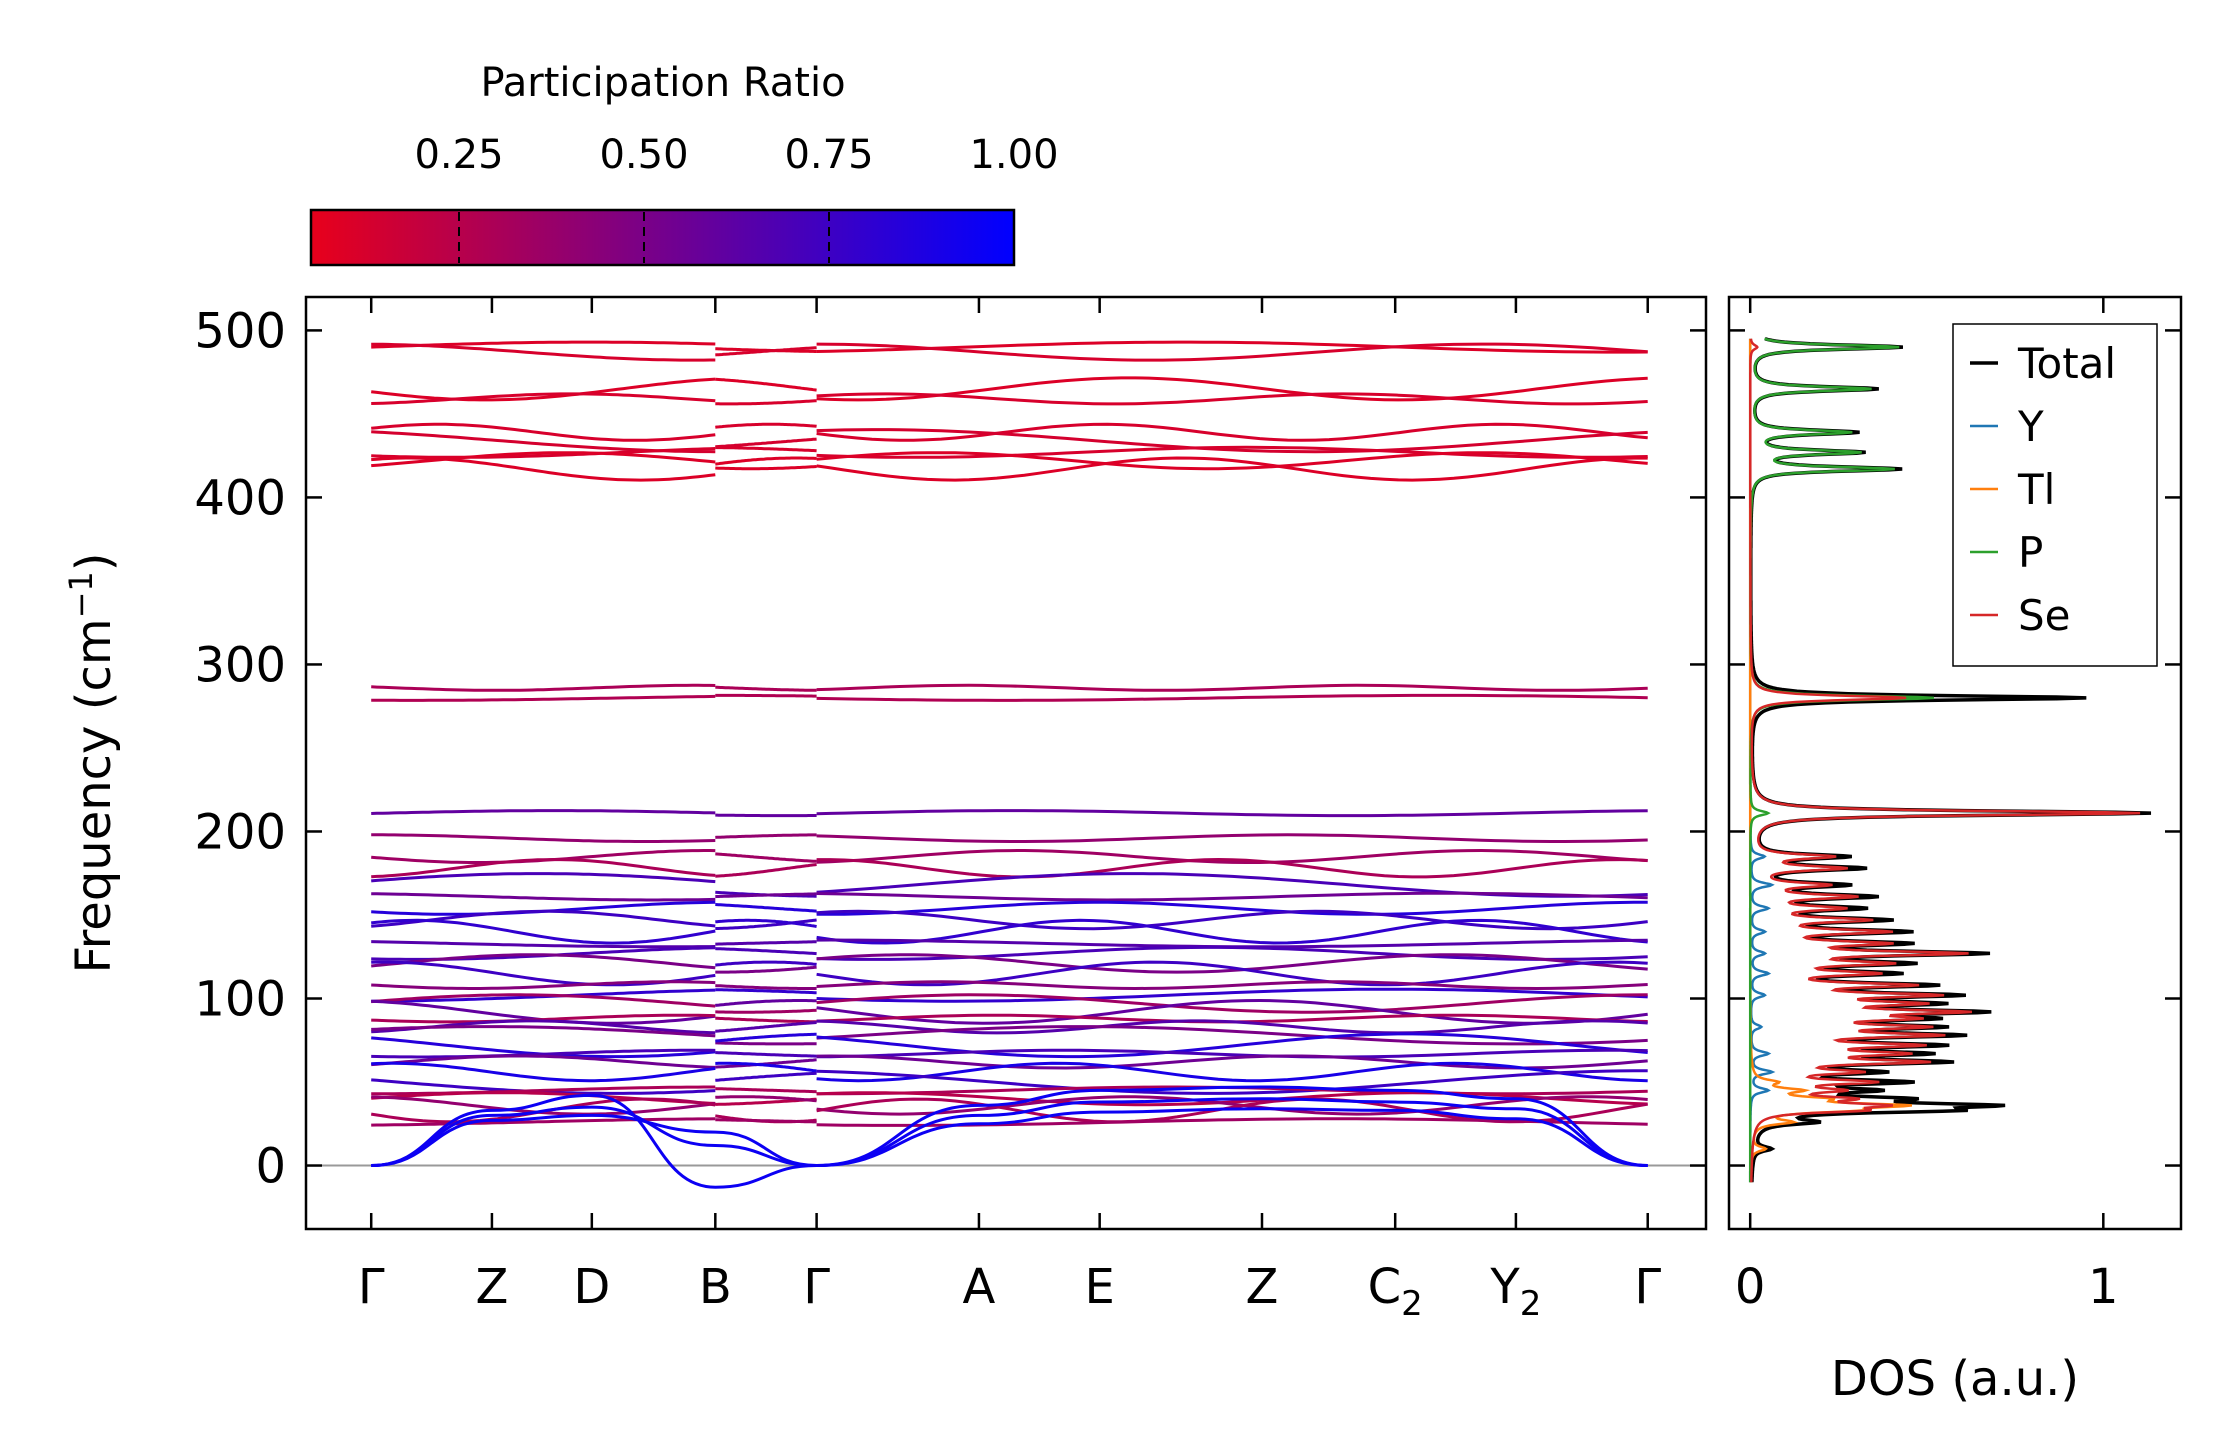  Describe the element at coordinates (1515, 1291) in the screenshot. I see `band-x-tick-label: Y2` at that location.